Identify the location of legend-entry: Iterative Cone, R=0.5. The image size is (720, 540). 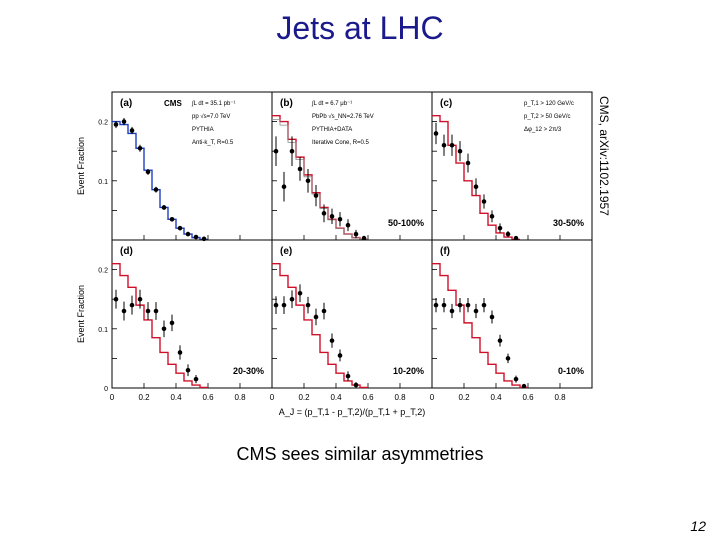
(341, 143).